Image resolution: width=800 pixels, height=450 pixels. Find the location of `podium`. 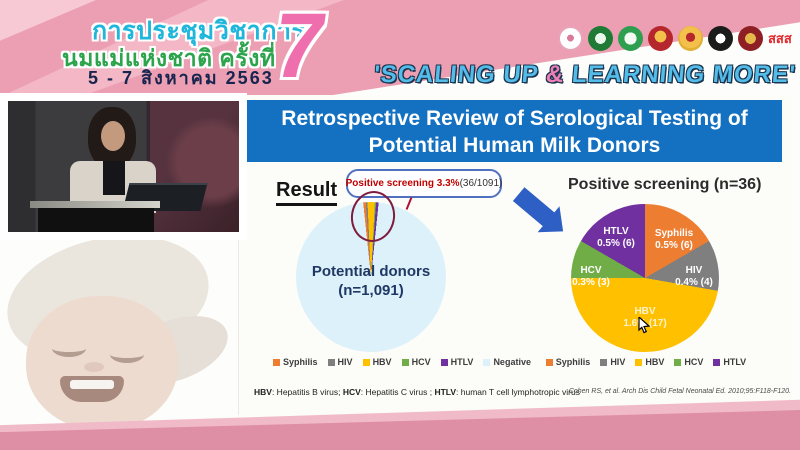

podium is located at coordinates (96, 220).